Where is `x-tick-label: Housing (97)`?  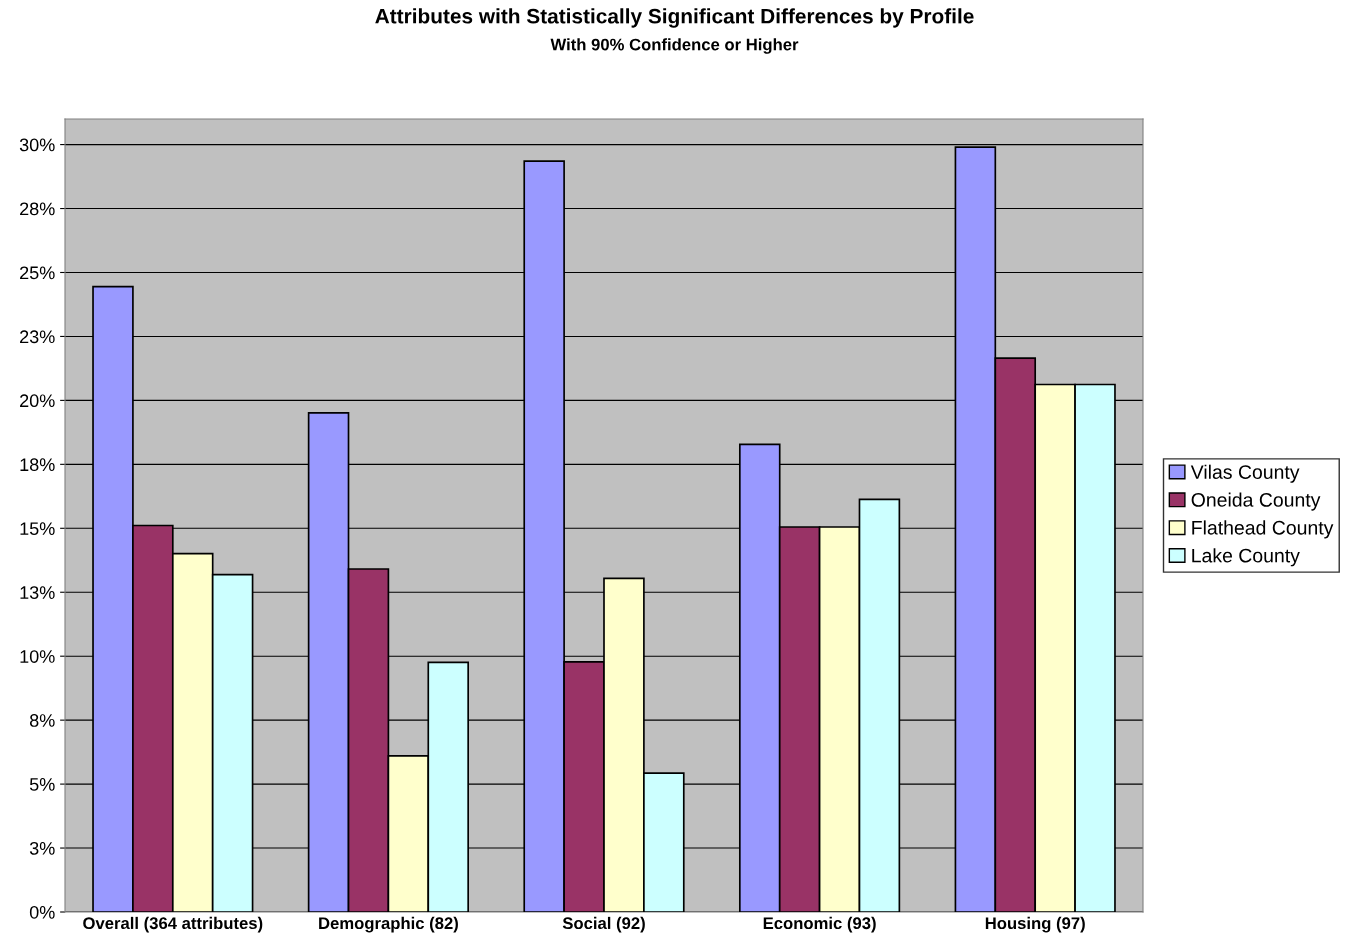
x-tick-label: Housing (97) is located at coordinates (1035, 924).